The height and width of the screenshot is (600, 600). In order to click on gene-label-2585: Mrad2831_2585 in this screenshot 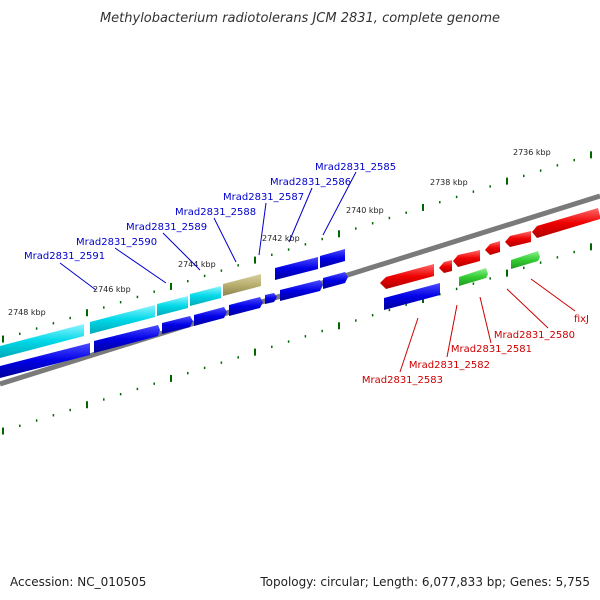, I will do `click(355, 167)`.